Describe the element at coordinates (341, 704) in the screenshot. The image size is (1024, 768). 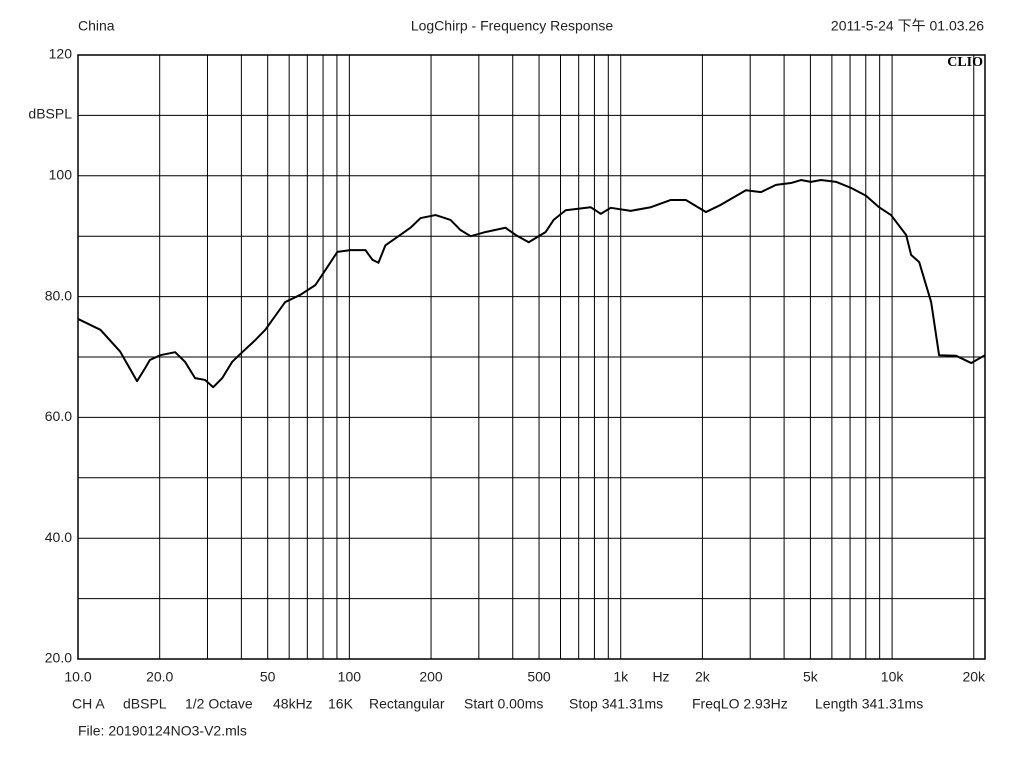
I see `setting-item: 16K` at that location.